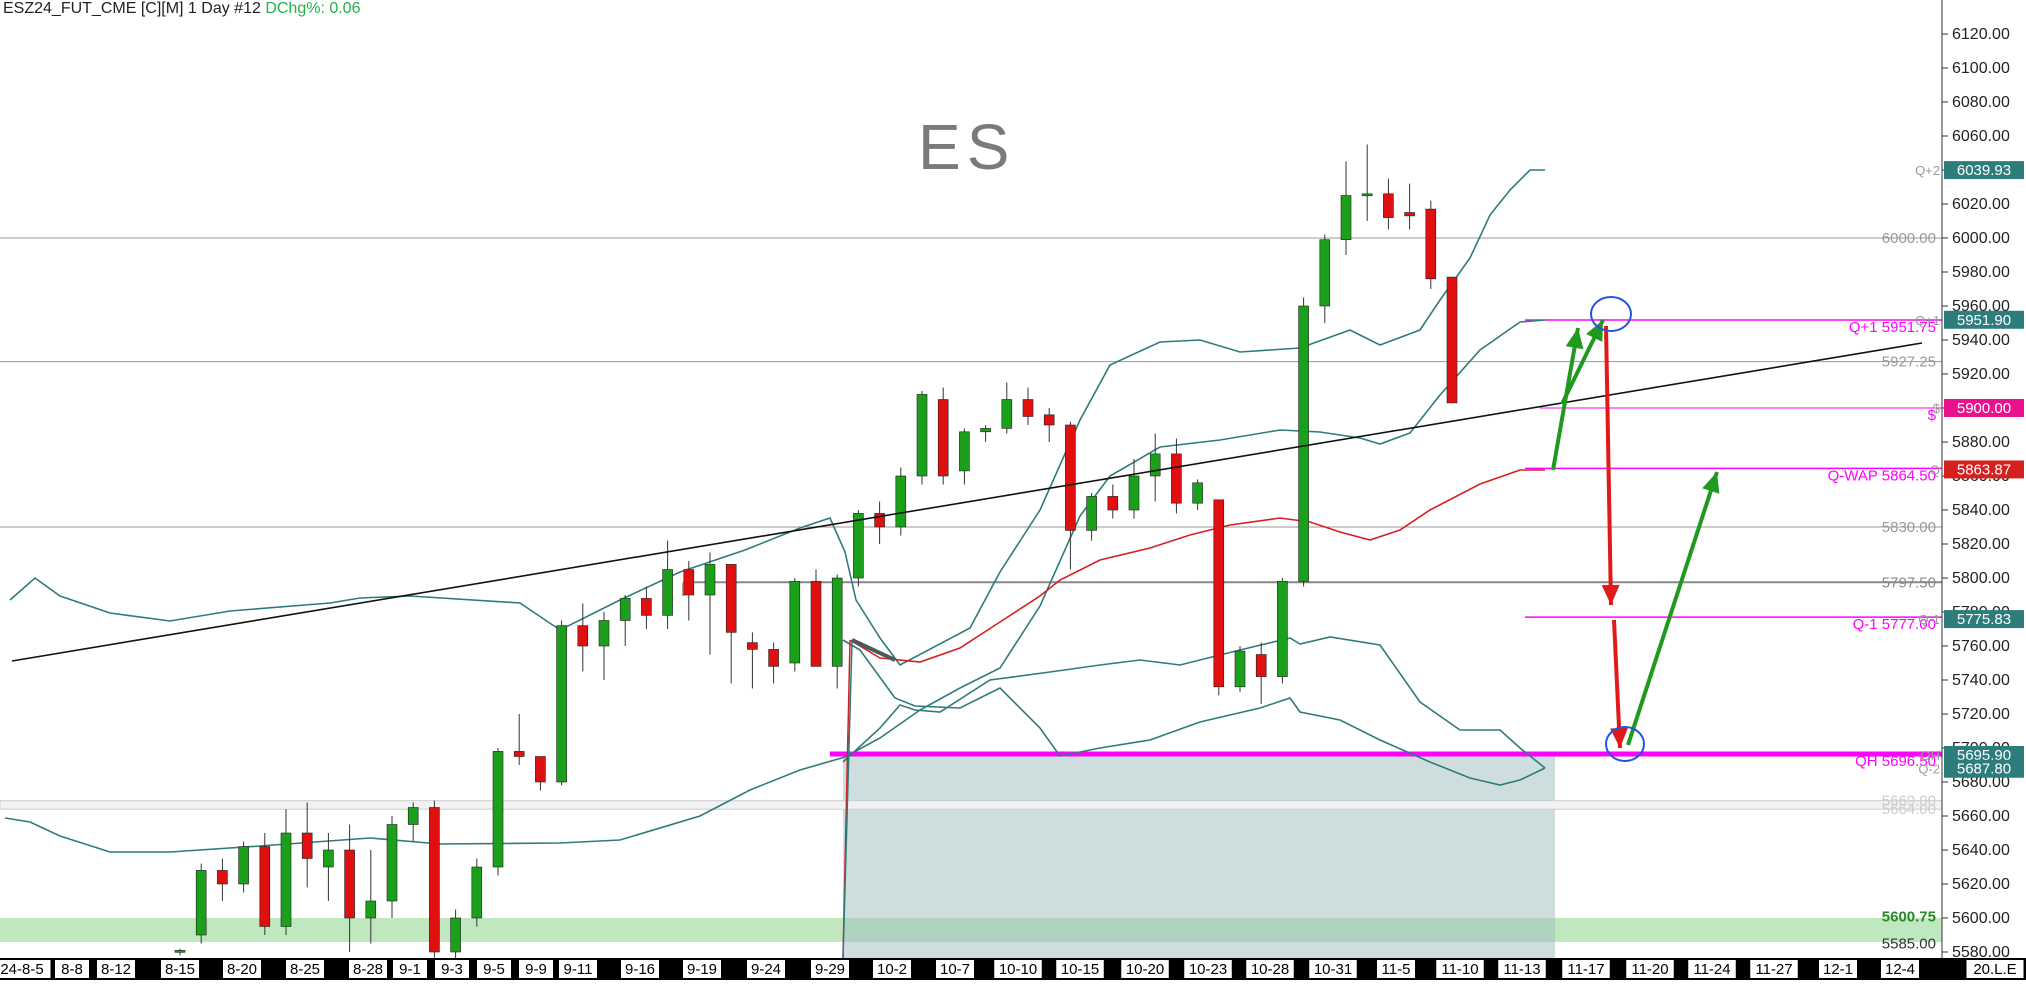  Describe the element at coordinates (1935, 469) in the screenshot. I see `price-tag-label: Q` at that location.